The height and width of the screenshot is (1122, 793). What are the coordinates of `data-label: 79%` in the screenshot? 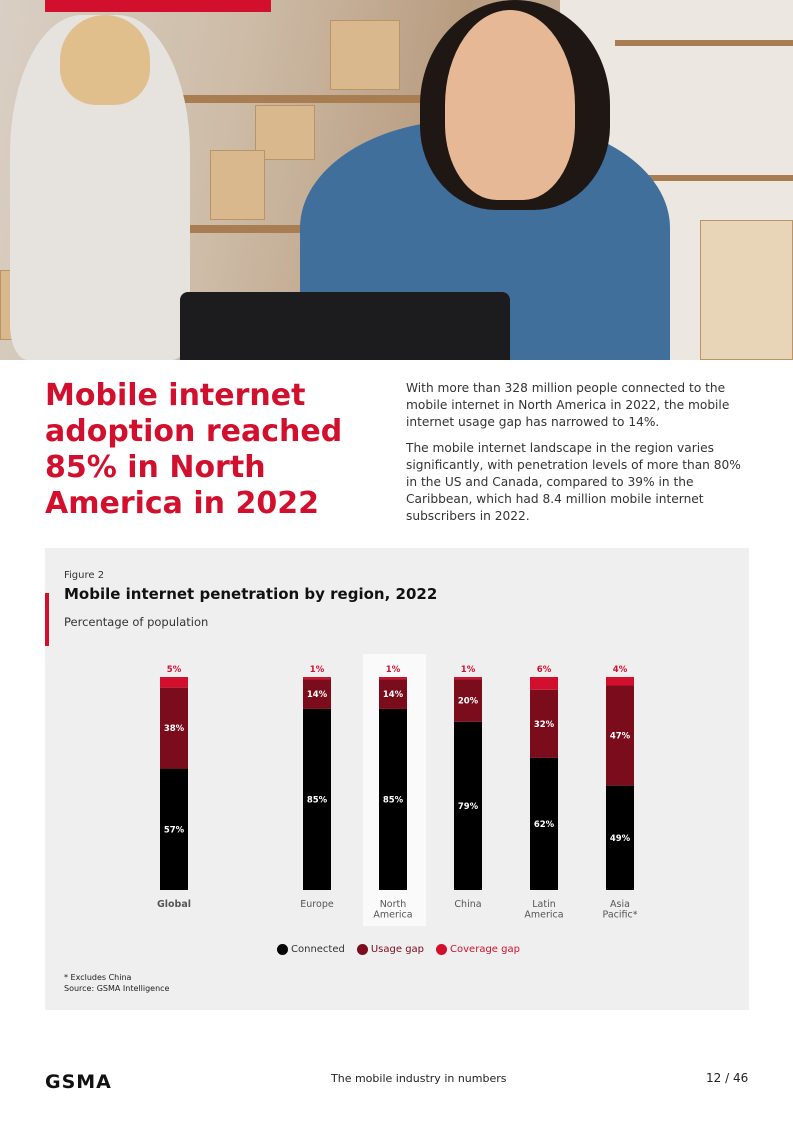 It's located at (468, 807).